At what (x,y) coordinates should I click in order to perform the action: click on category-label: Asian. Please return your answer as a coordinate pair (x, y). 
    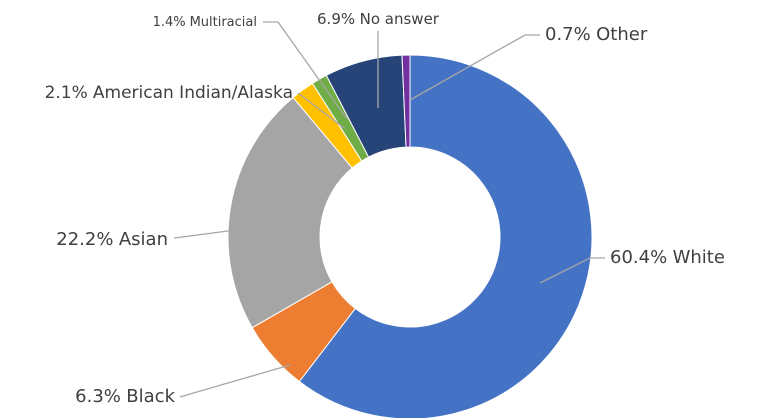
    Looking at the image, I should click on (143, 239).